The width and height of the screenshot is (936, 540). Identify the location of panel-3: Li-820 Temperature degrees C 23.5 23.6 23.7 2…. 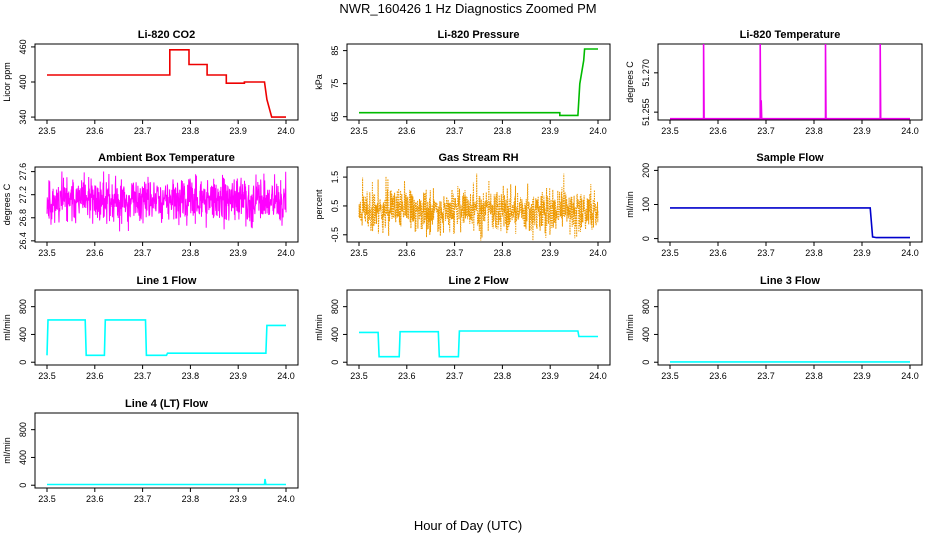
(774, 82).